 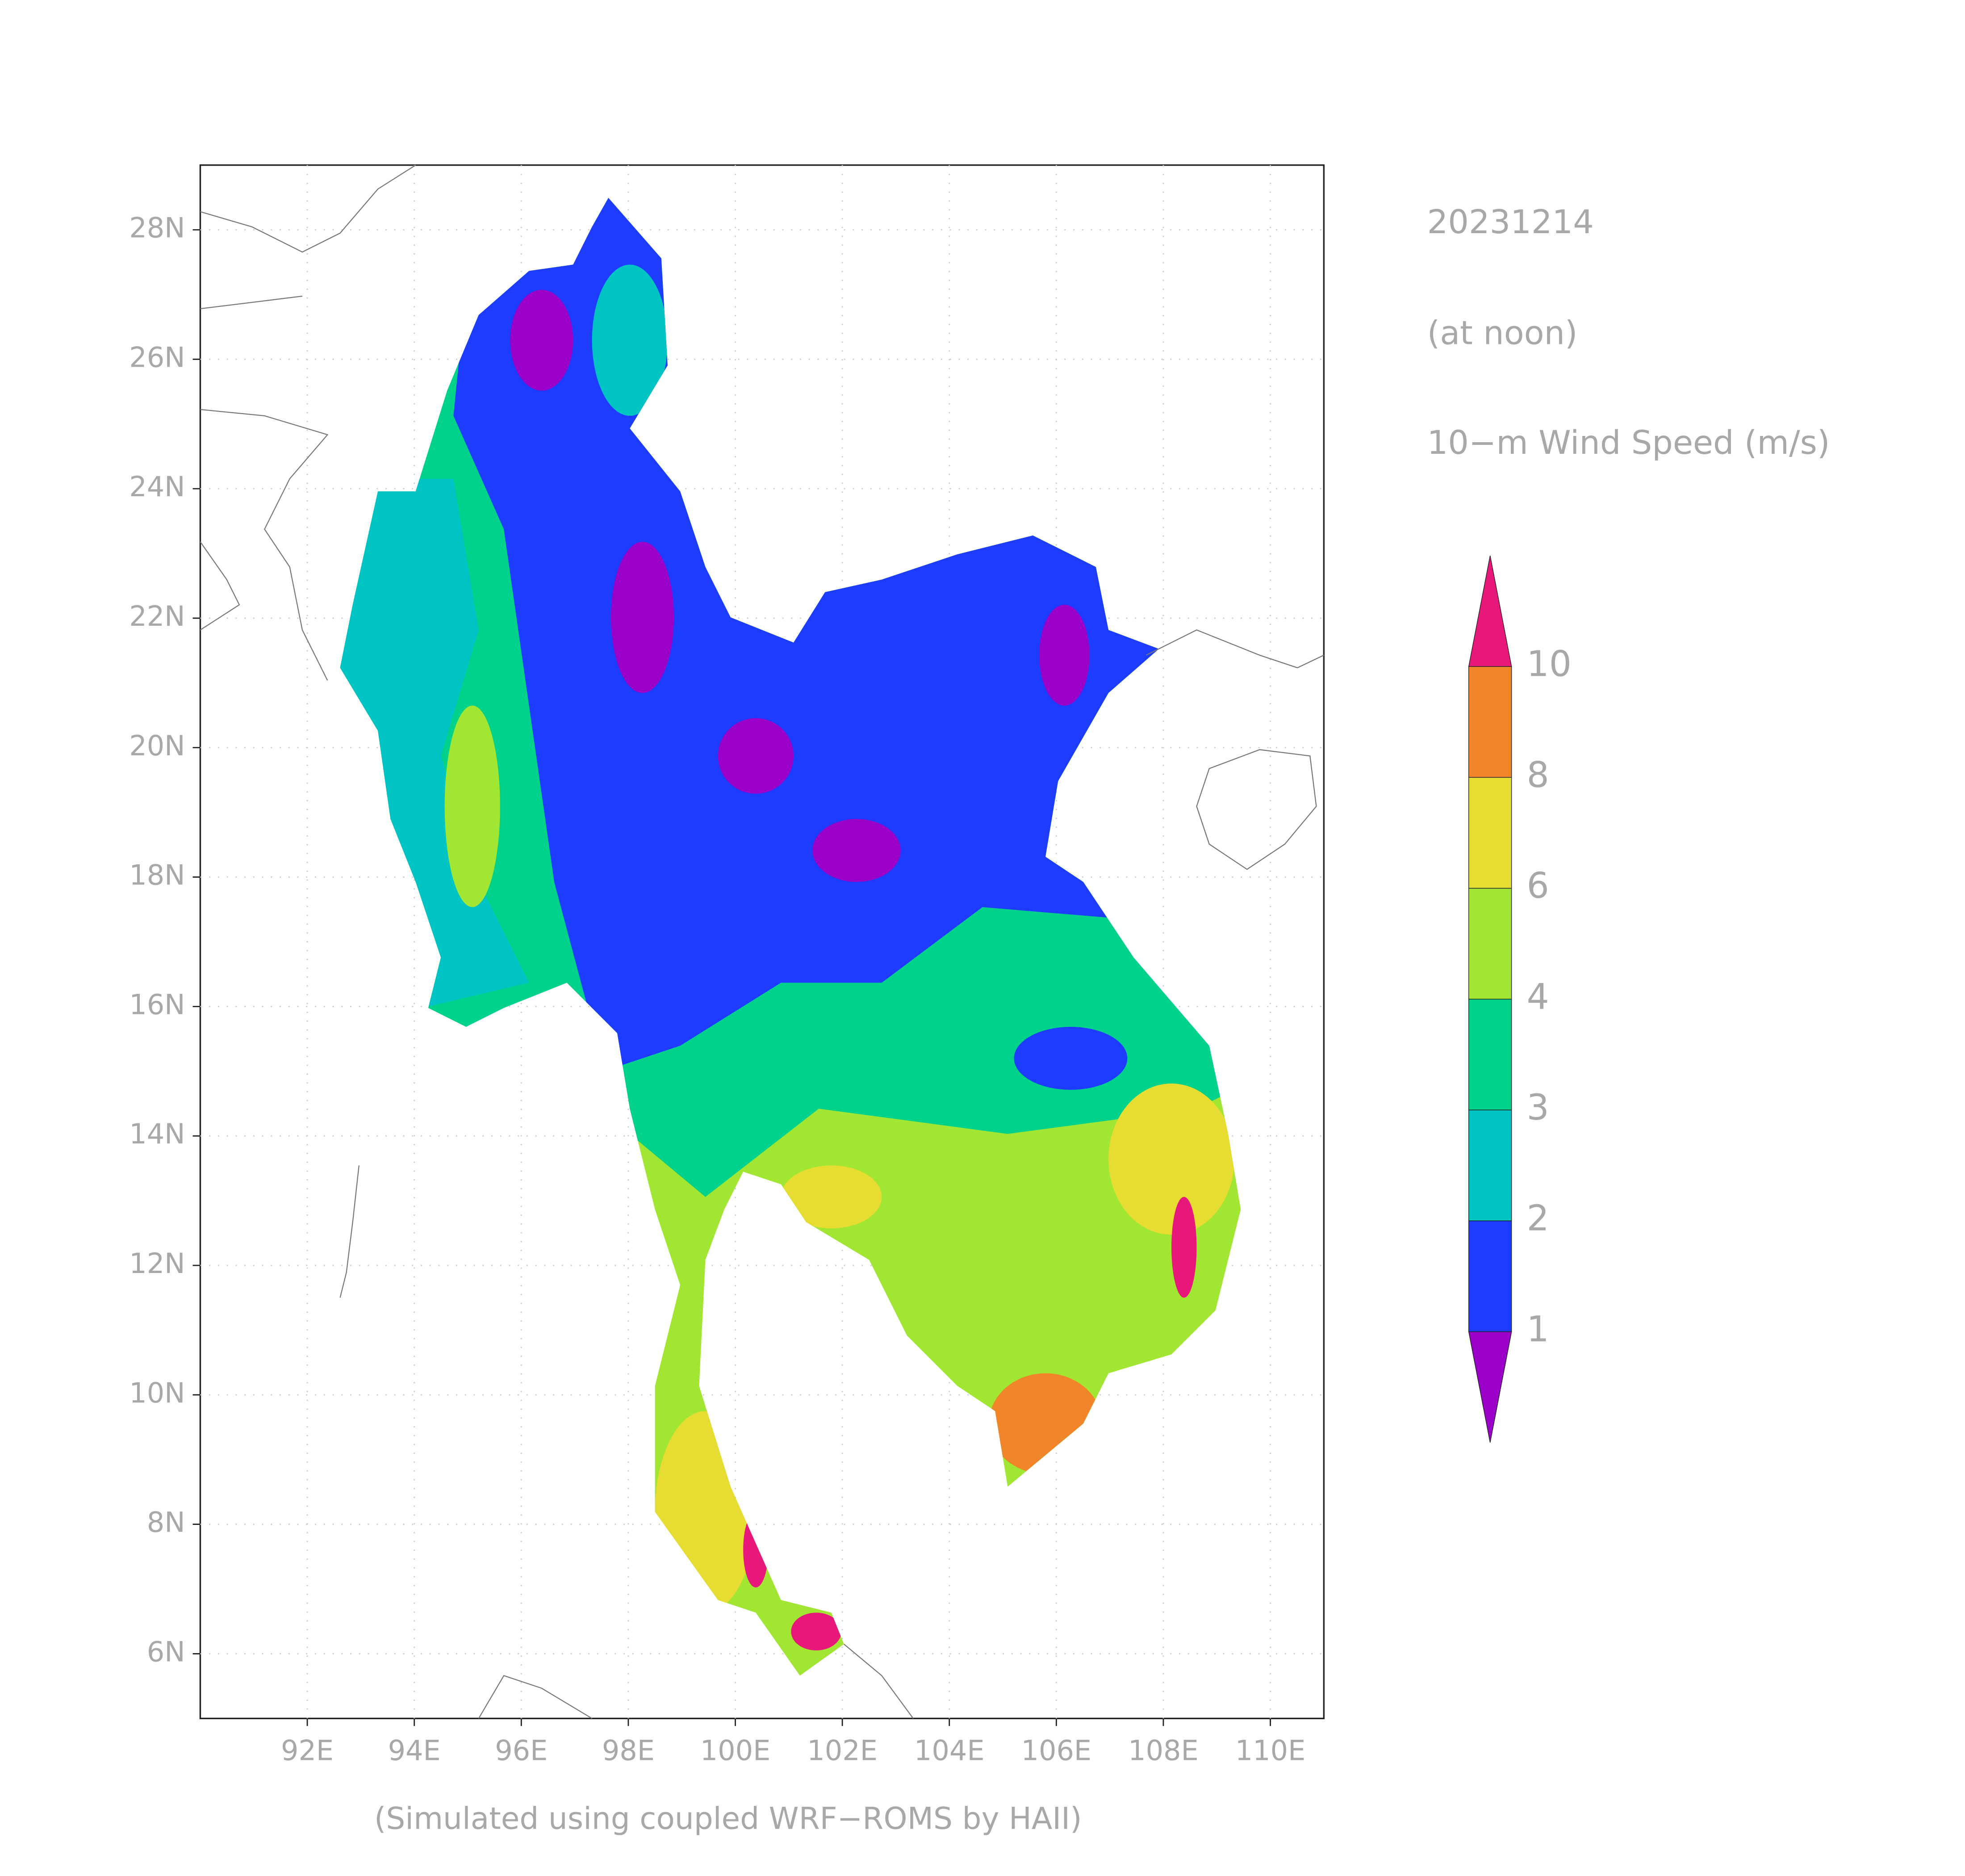 What do you see at coordinates (157, 486) in the screenshot?
I see `y-tick-label: 24N` at bounding box center [157, 486].